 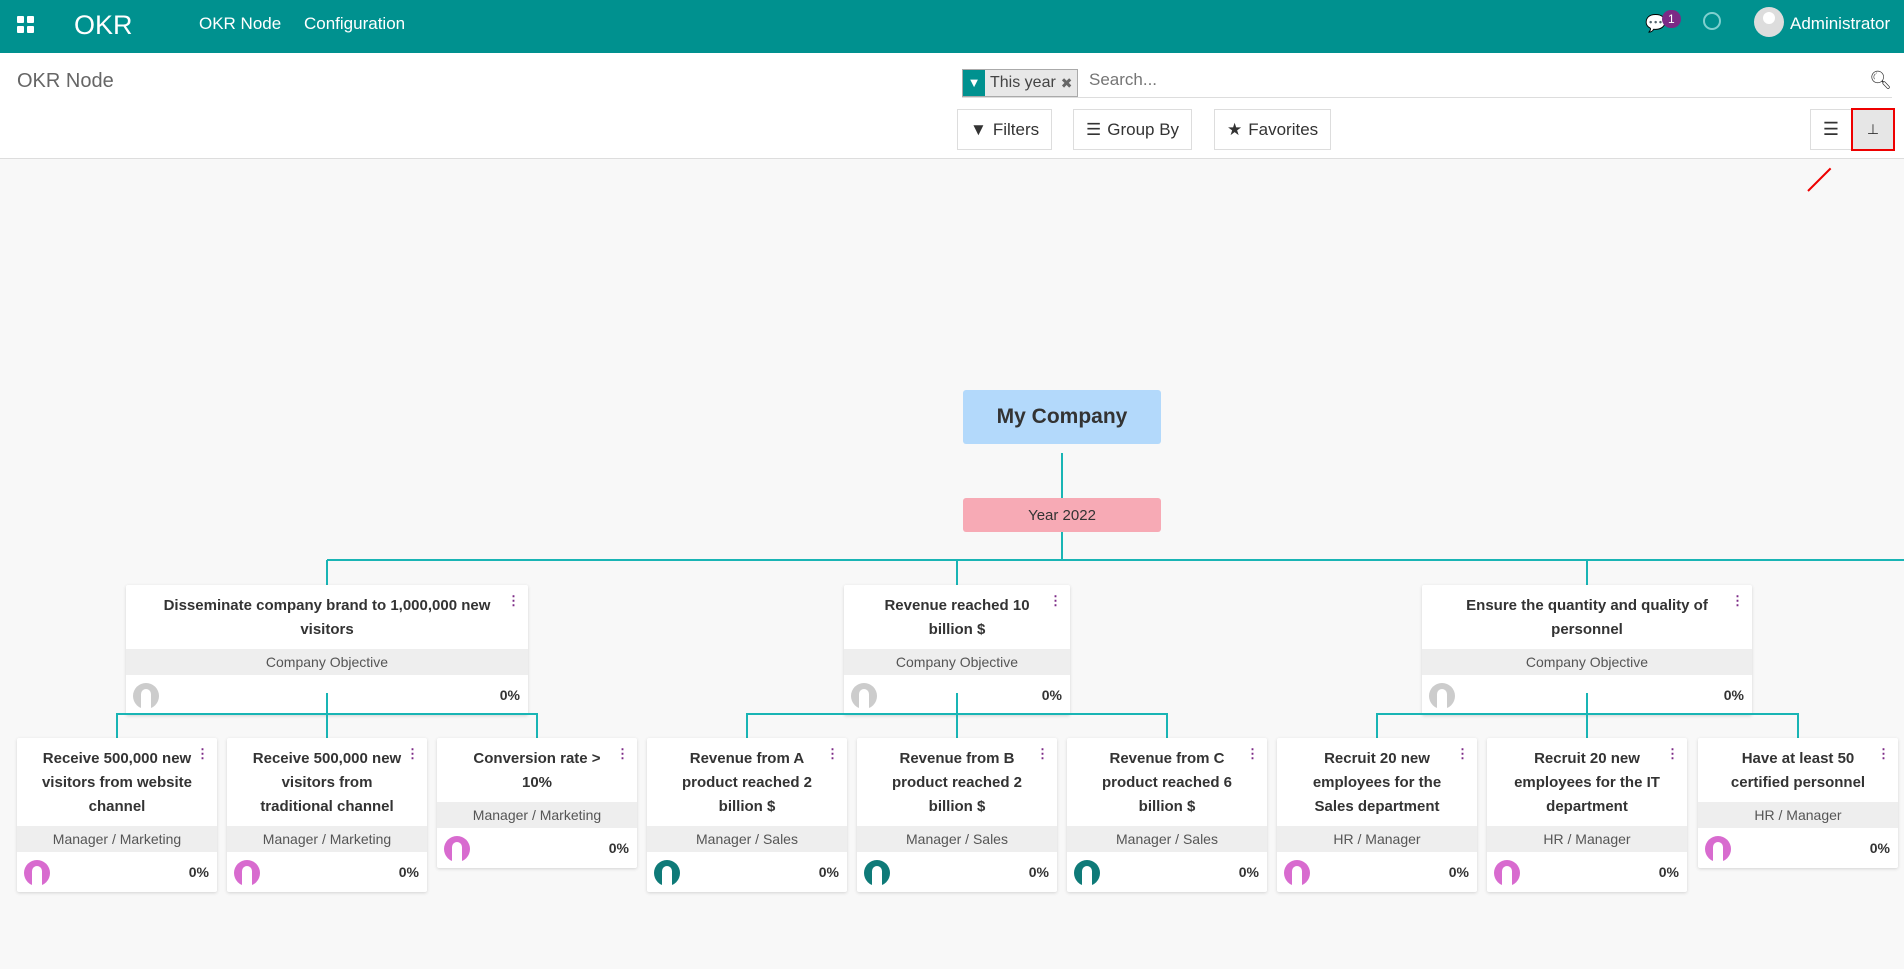 What do you see at coordinates (25, 24) in the screenshot?
I see `apps-menu-icon` at bounding box center [25, 24].